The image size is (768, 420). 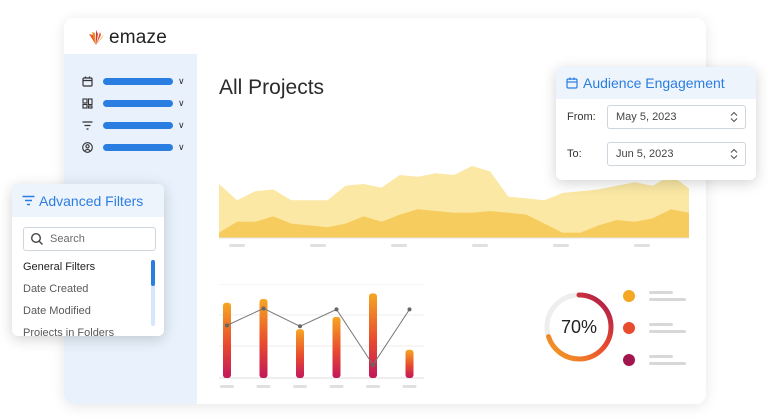 I want to click on search-placeholder: Search, so click(x=67, y=239).